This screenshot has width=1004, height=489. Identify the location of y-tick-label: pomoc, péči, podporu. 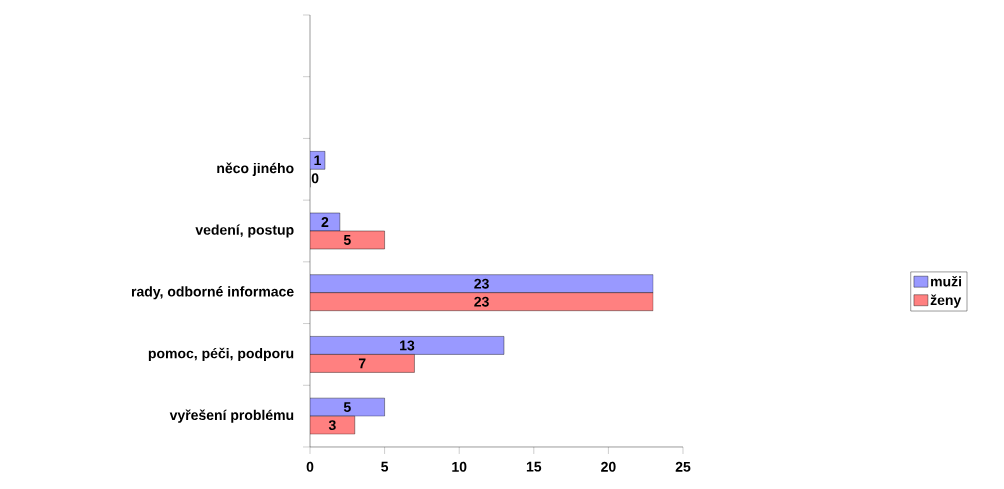
(221, 354).